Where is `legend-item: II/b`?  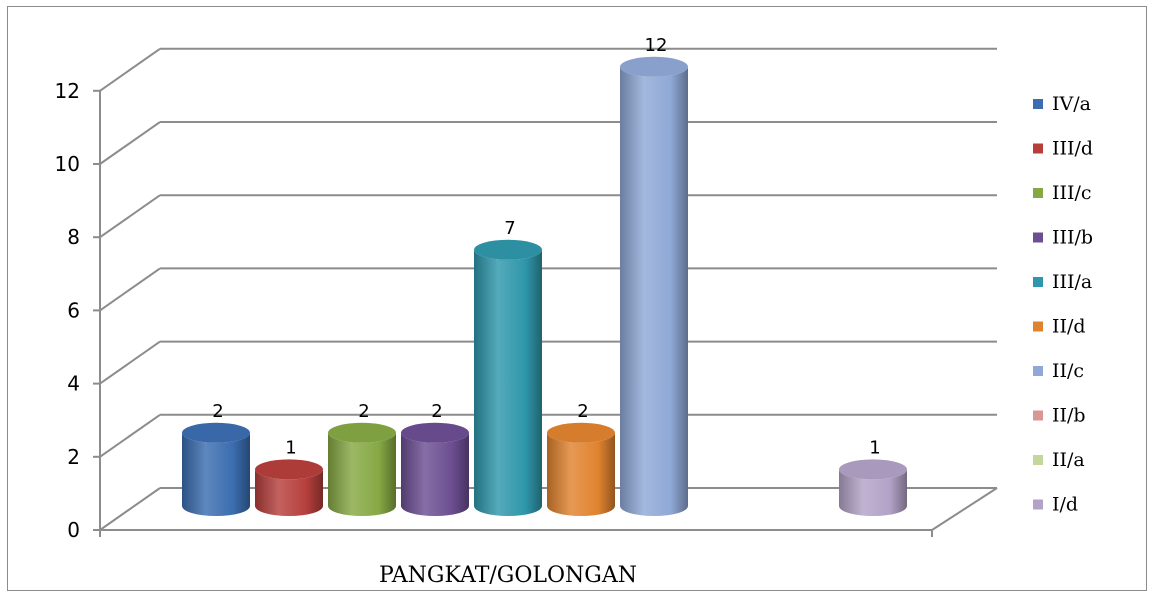
legend-item: II/b is located at coordinates (1059, 416).